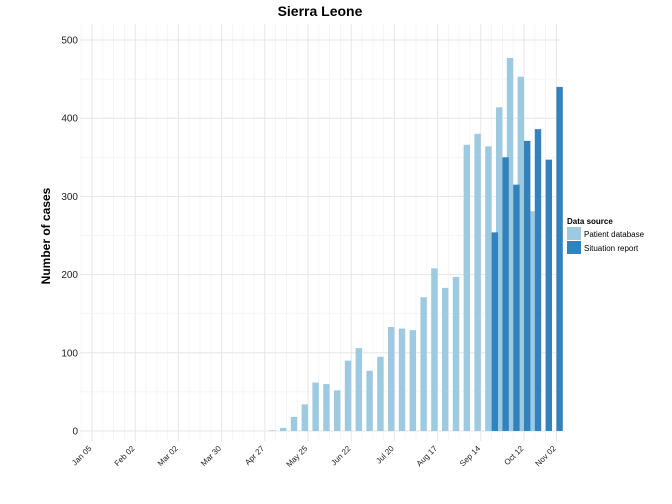 This screenshot has height=504, width=672. I want to click on x-tick-label: Jan 05, so click(82, 456).